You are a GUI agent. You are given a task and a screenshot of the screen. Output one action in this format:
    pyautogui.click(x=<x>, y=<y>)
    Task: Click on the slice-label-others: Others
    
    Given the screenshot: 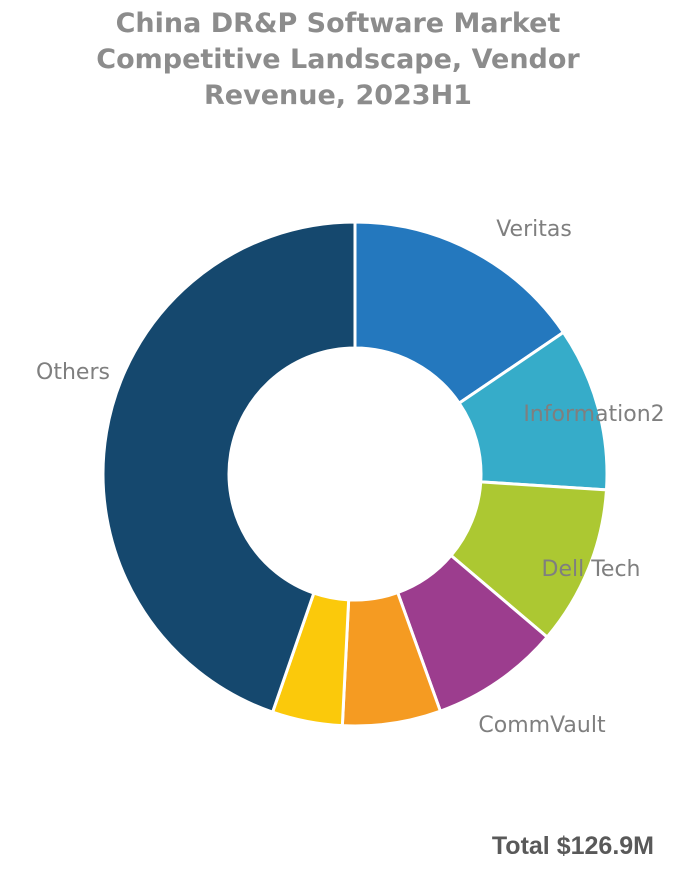 What is the action you would take?
    pyautogui.click(x=73, y=372)
    